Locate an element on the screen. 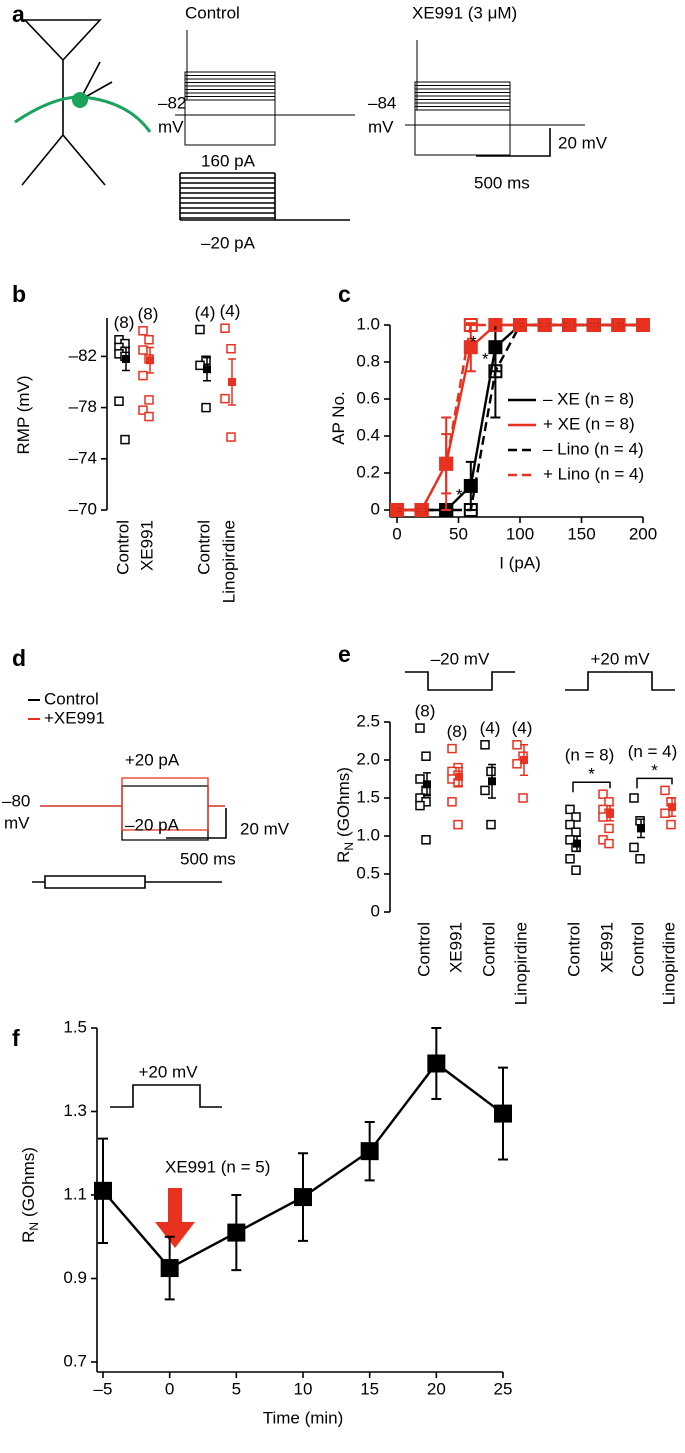  y-tick-label: –82 is located at coordinates (83, 355).